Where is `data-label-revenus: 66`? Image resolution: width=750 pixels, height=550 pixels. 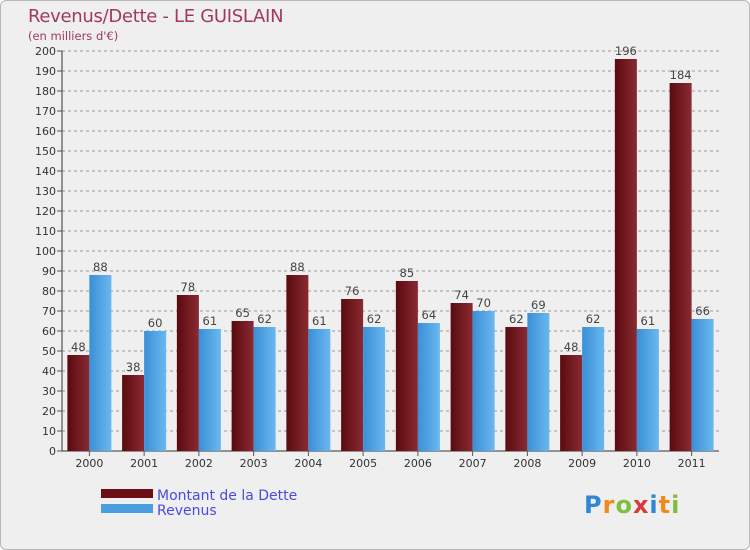 data-label-revenus: 66 is located at coordinates (702, 311).